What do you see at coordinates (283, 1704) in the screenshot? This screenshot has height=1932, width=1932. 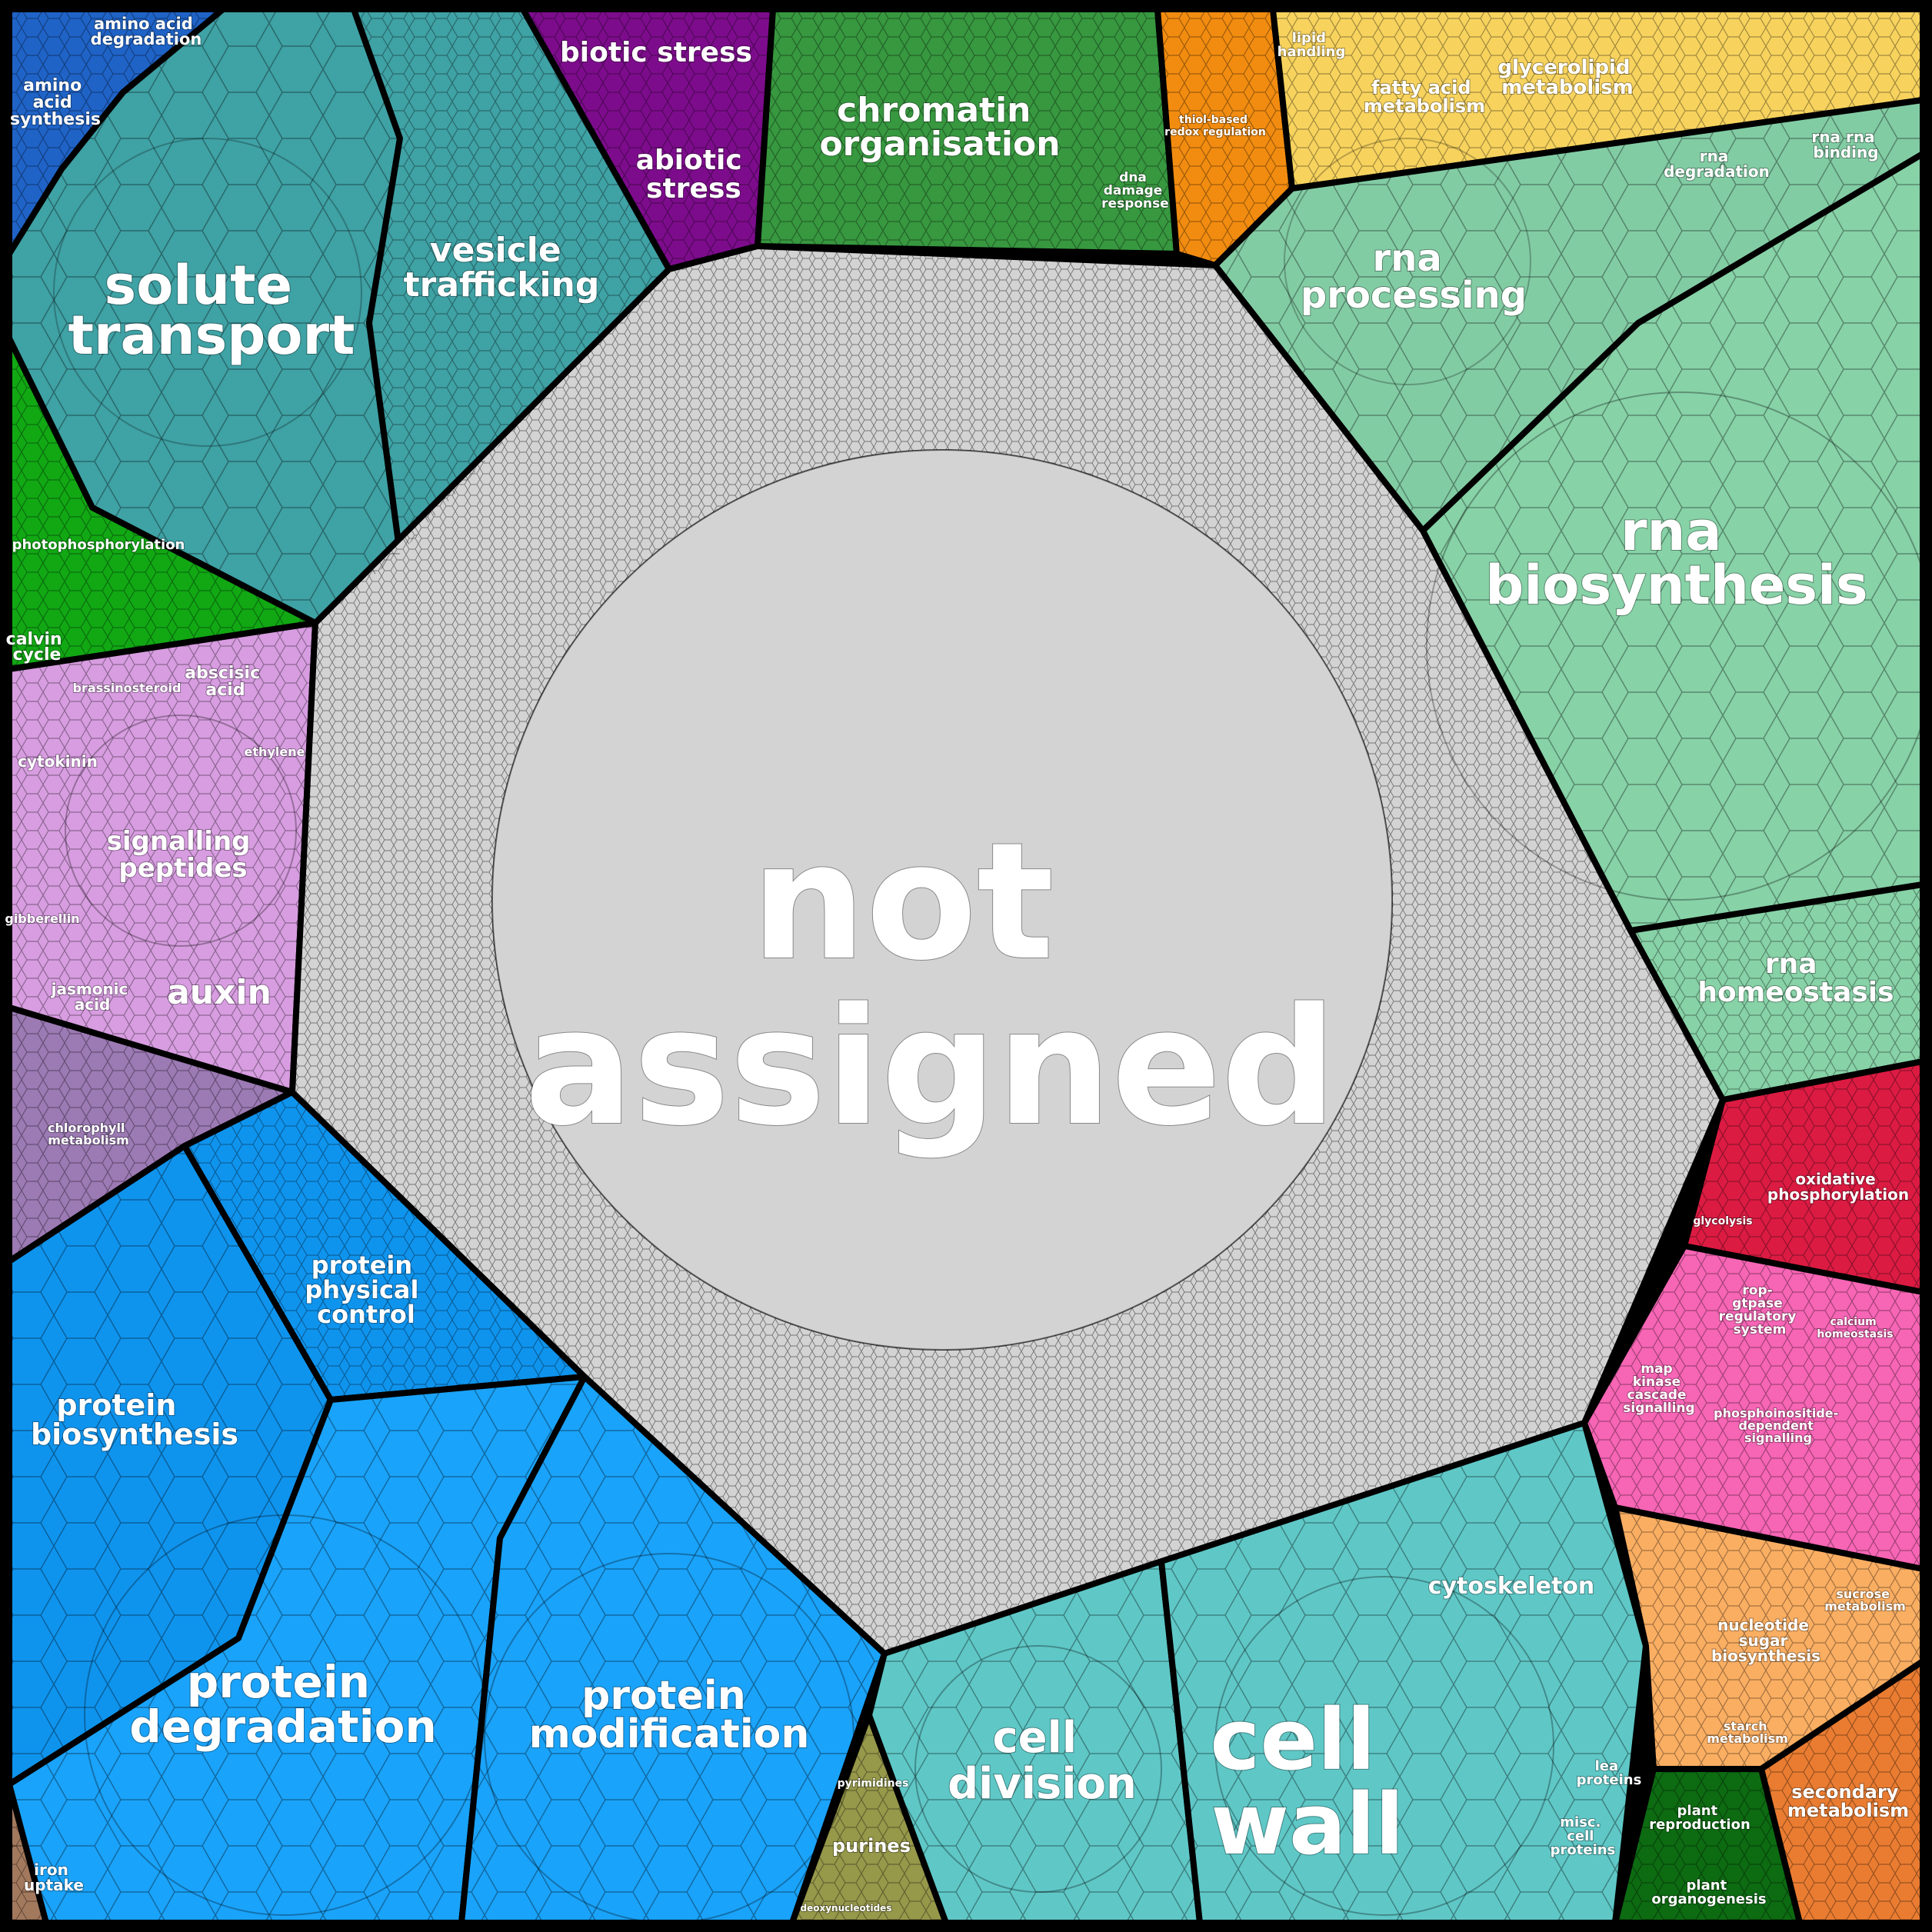 I see `label-protein-degradation: protein degradation` at bounding box center [283, 1704].